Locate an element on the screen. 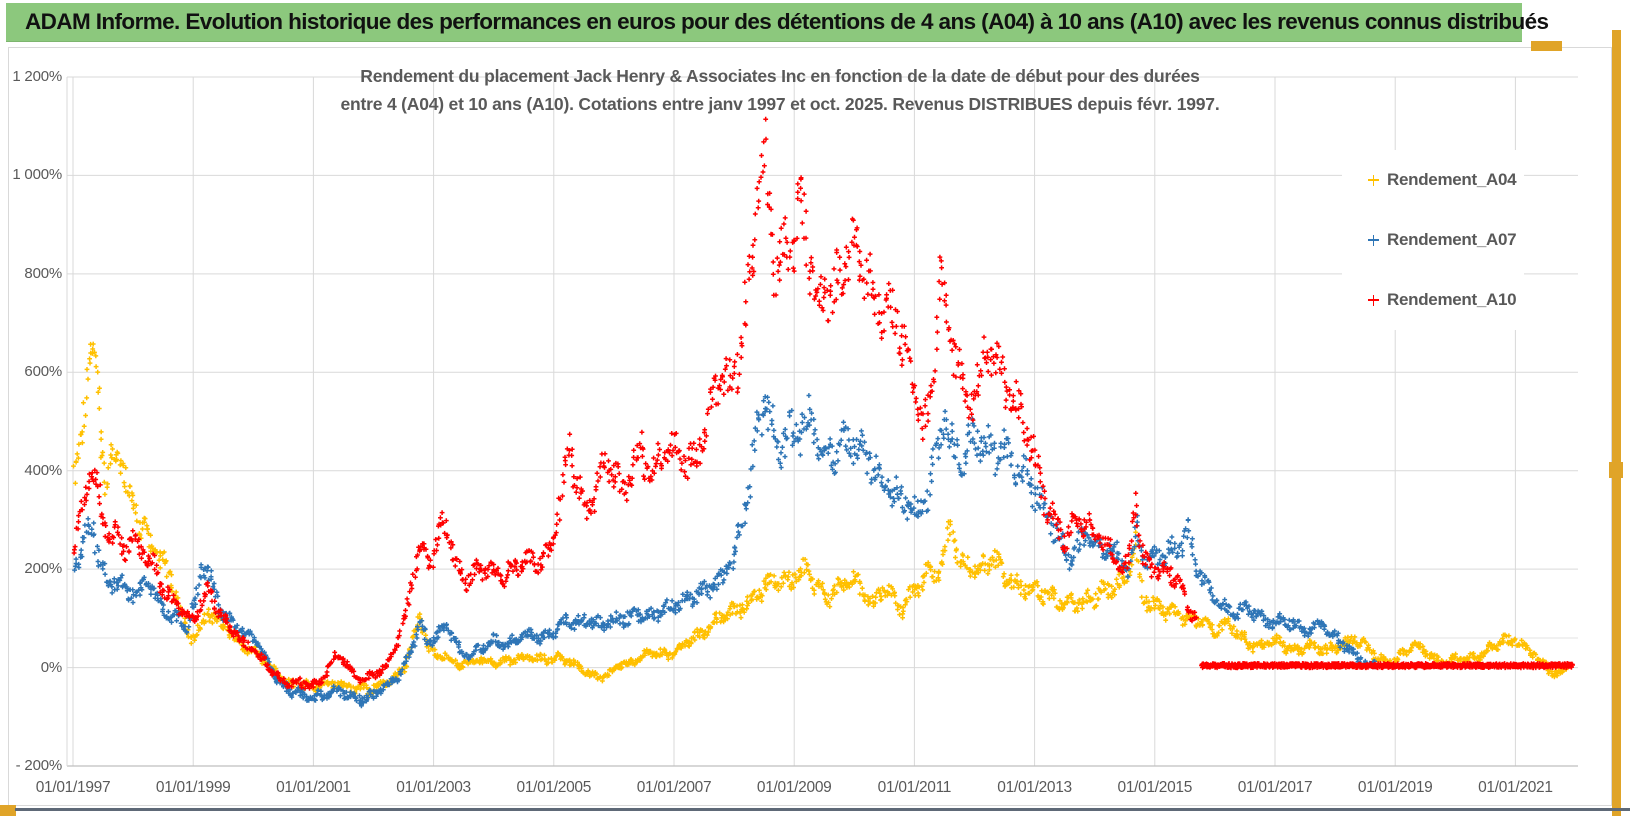 The image size is (1630, 816). legend-item-a10: Rendement_A10 is located at coordinates (1433, 300).